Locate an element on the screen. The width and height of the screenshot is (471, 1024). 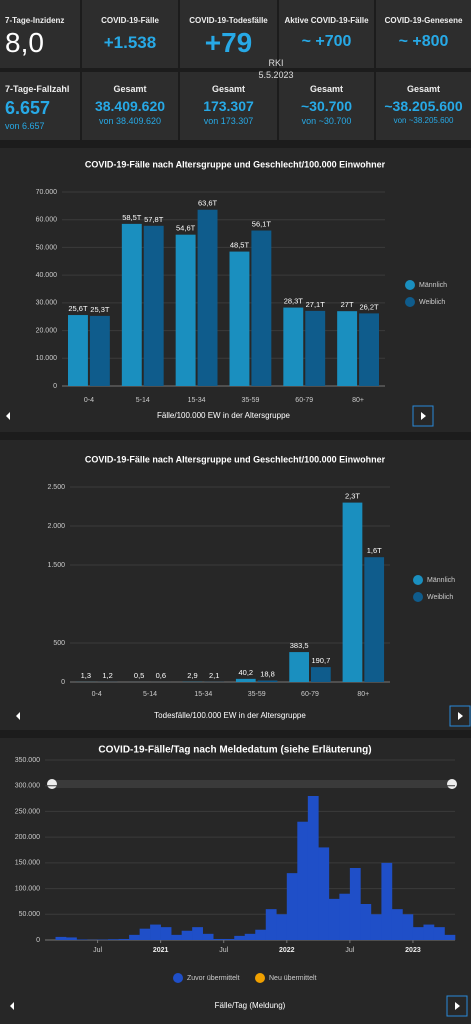
kpi-tile: Aktive COVID-19-Fälle ~ +700 is located at coordinates (326, 34).